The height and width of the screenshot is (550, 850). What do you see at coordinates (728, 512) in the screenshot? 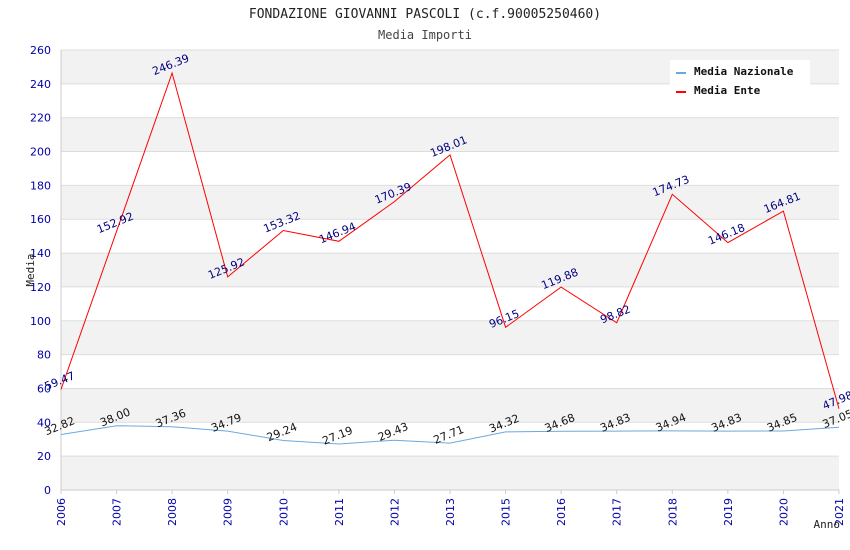
I see `x-tick-label: 2019` at bounding box center [728, 512].